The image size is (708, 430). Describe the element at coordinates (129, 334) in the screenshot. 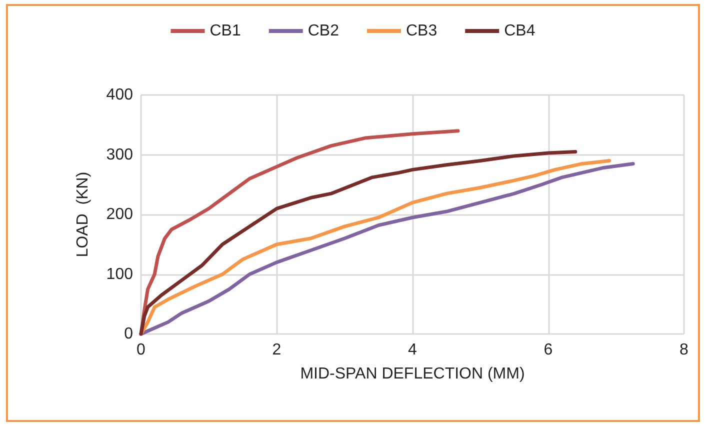

I see `y-tick-label: 0` at that location.